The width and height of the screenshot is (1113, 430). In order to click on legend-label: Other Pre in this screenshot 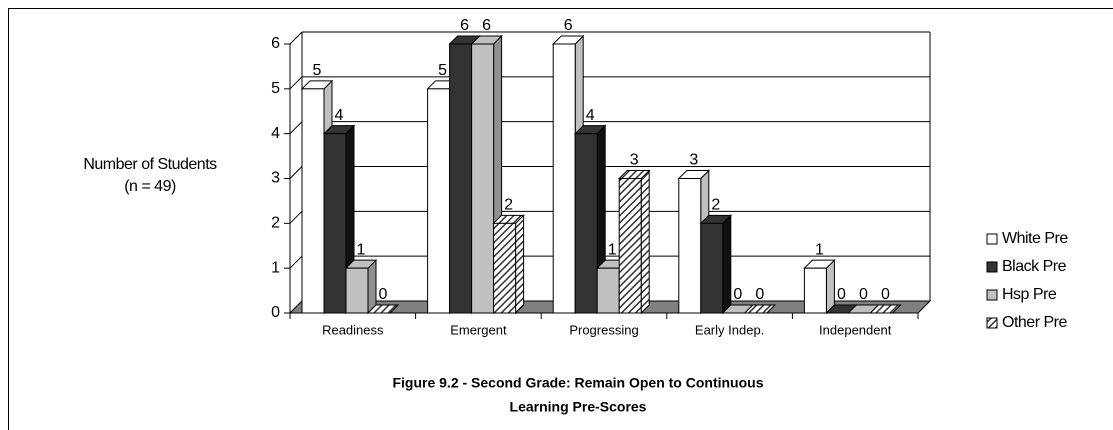, I will do `click(1034, 322)`.